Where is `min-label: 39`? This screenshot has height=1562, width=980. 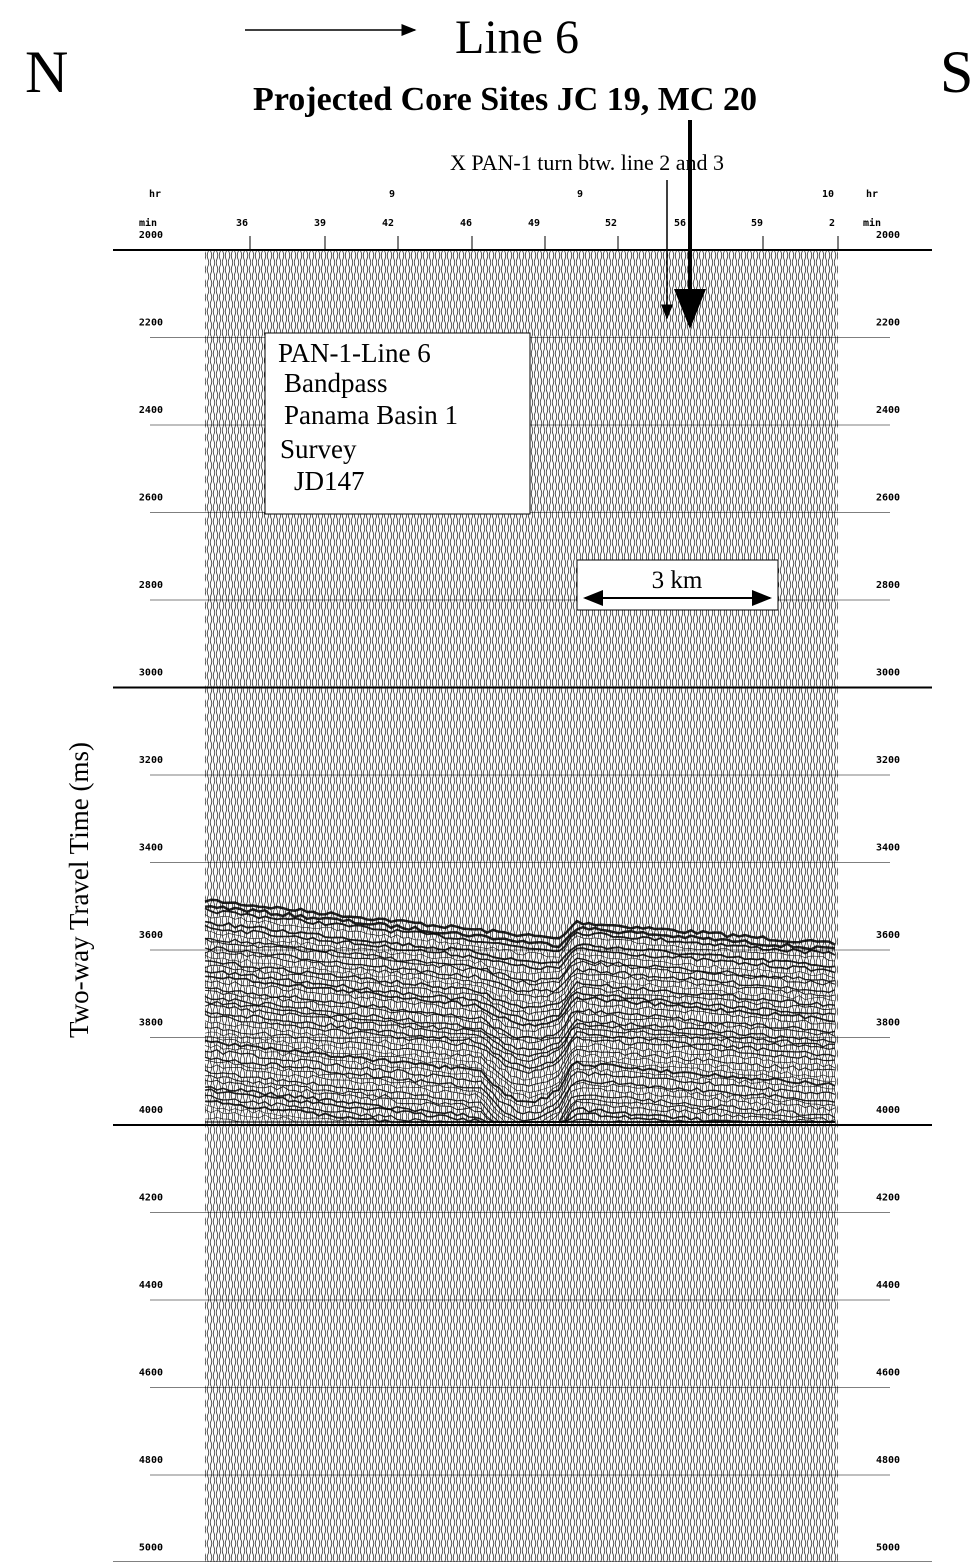 min-label: 39 is located at coordinates (320, 223).